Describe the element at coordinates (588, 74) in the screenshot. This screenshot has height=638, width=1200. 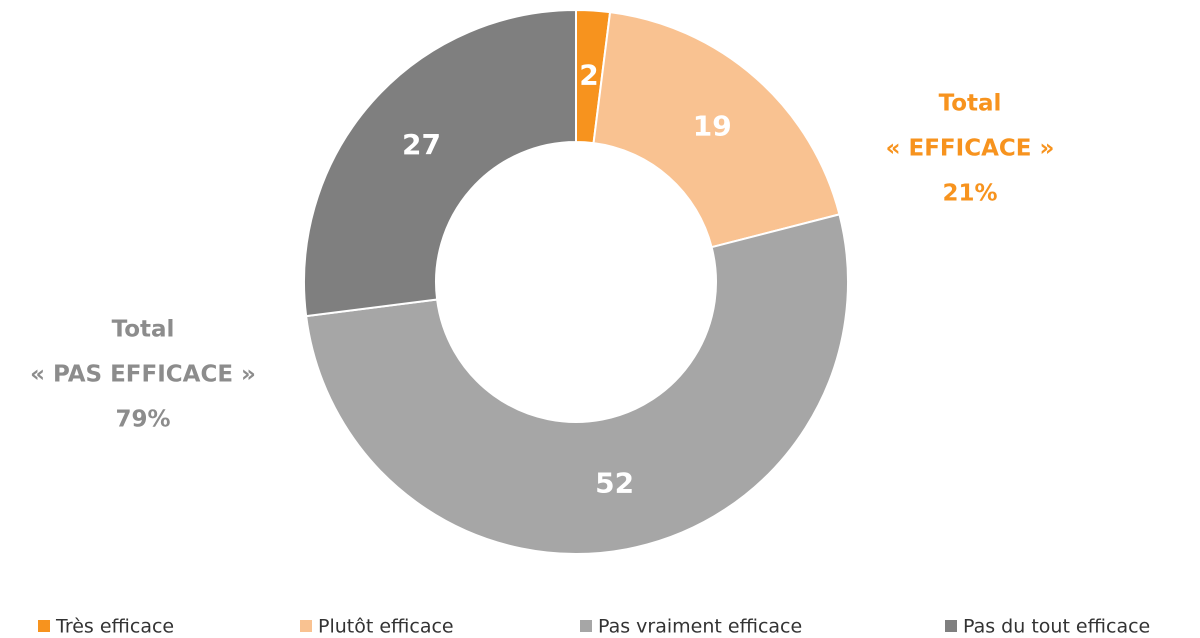
I see `data-label: 2` at that location.